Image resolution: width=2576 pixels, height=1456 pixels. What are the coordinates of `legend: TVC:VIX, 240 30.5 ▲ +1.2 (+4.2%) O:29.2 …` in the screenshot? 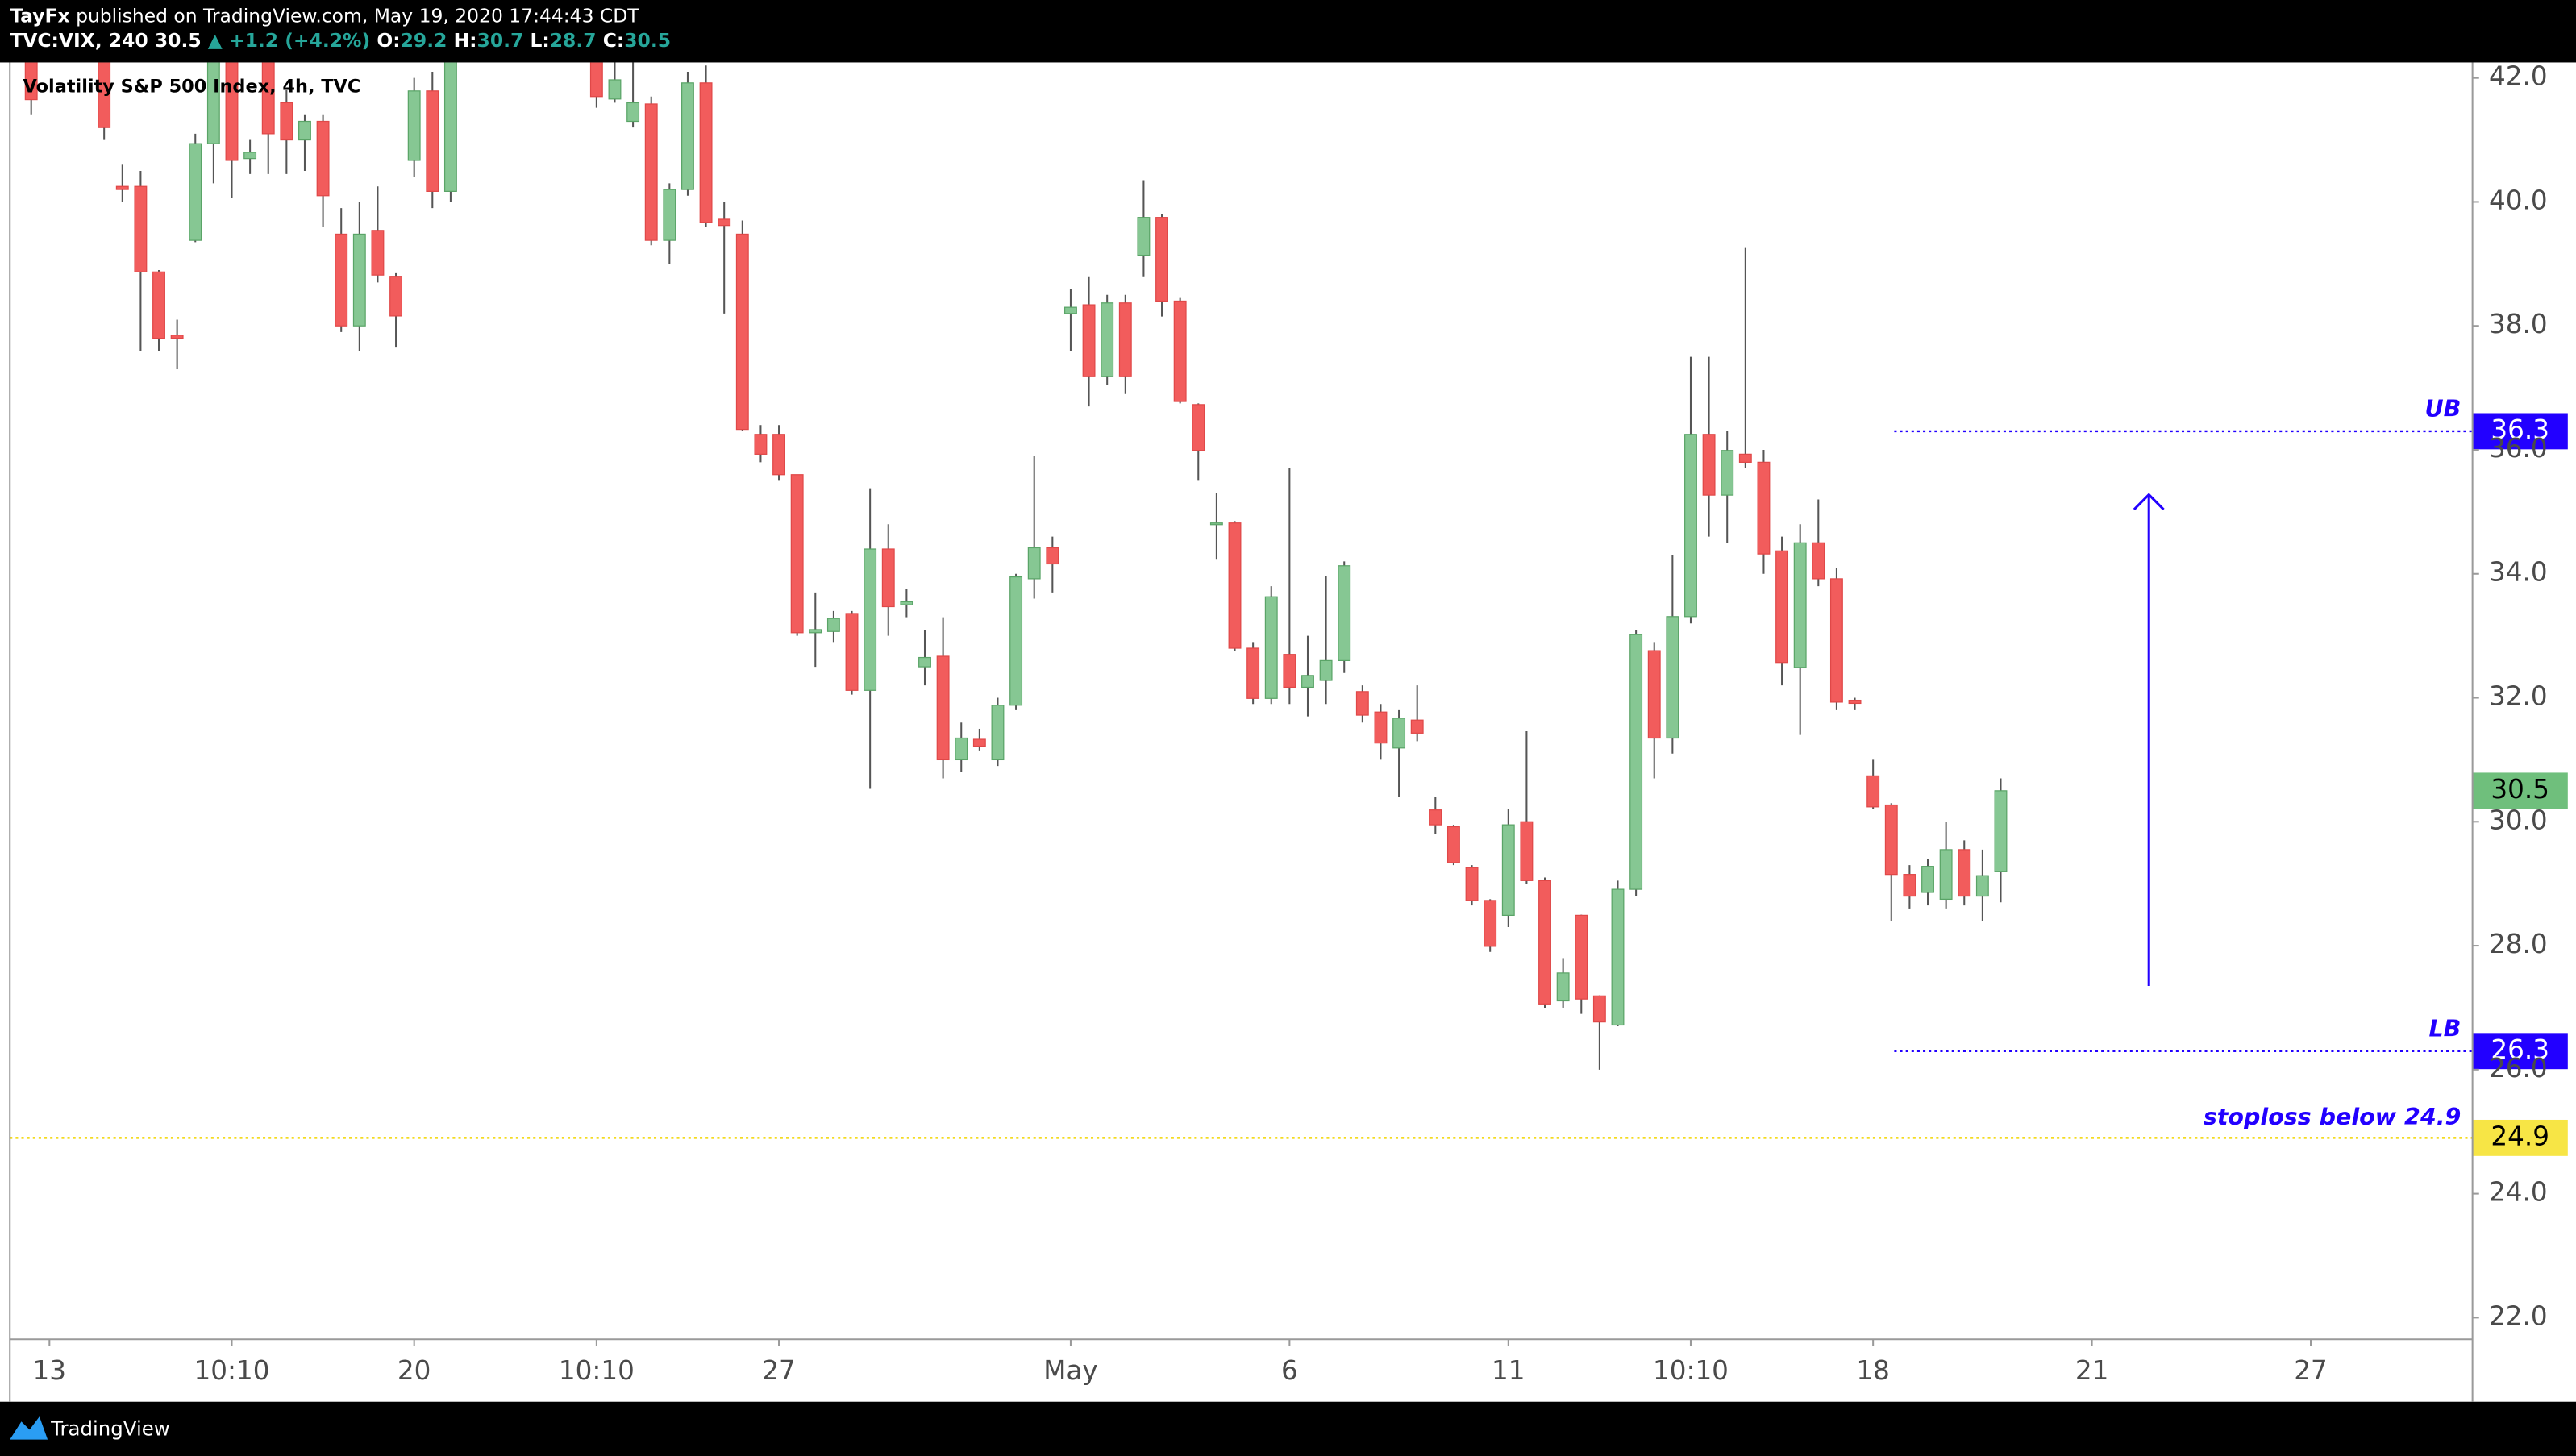 It's located at (341, 39).